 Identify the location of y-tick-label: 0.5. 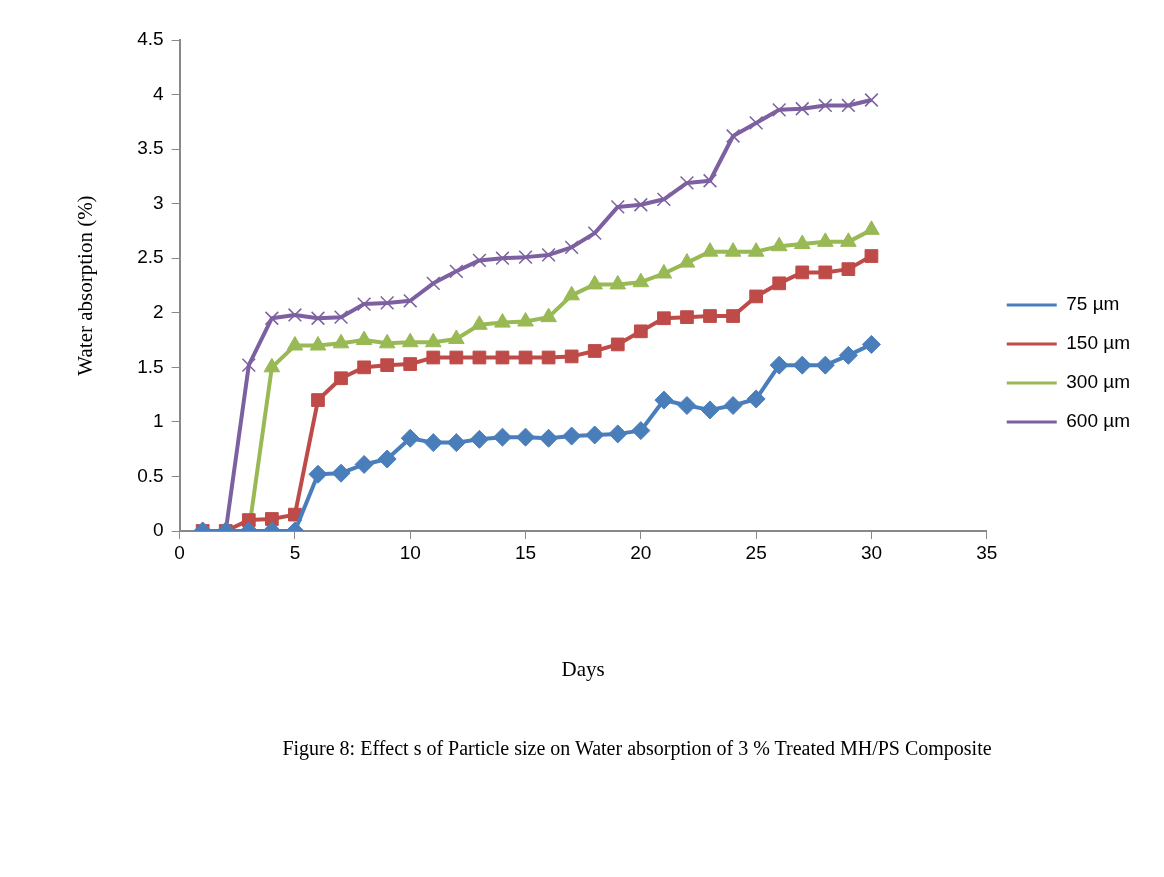
(150, 475).